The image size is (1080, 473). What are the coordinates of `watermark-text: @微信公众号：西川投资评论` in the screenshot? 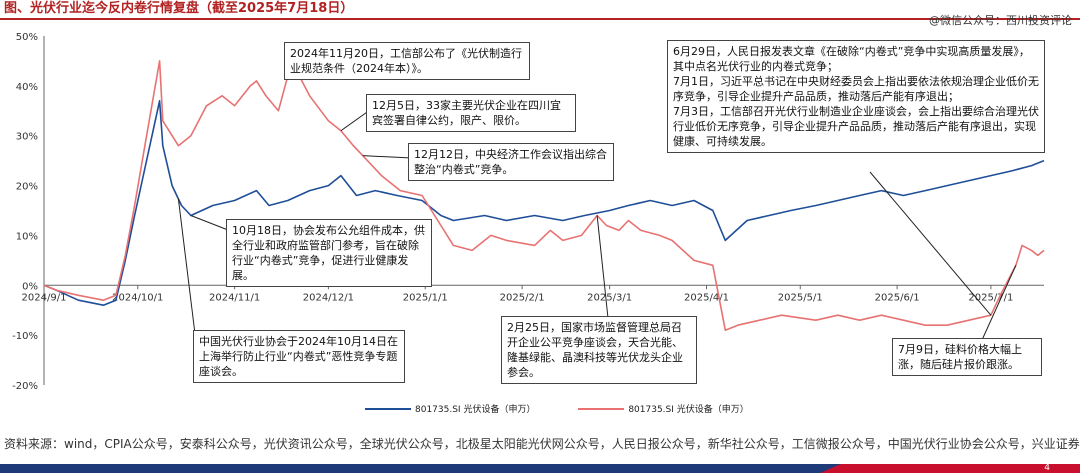 It's located at (1000, 20).